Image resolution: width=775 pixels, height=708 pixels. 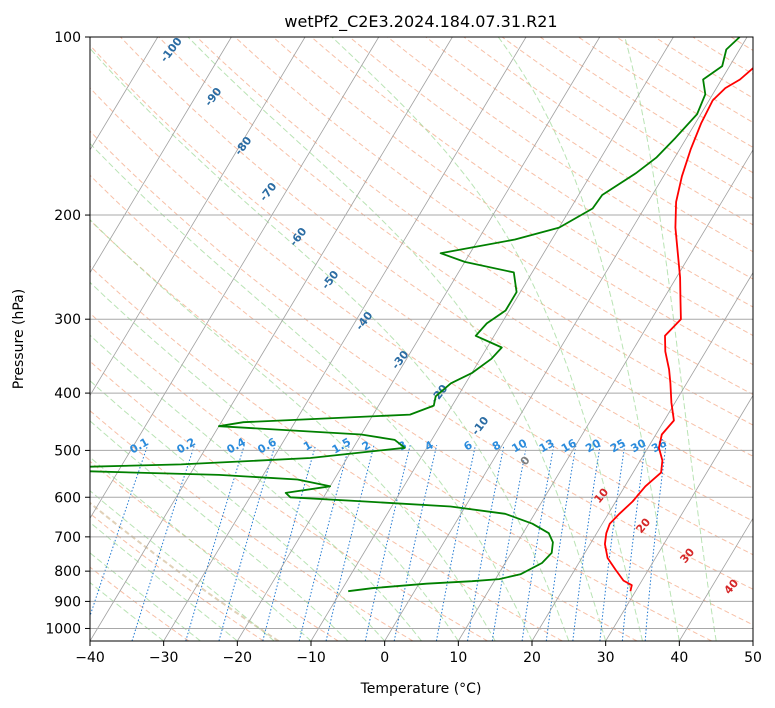 What do you see at coordinates (164, 658) in the screenshot?
I see `x-tick-label: −30` at bounding box center [164, 658].